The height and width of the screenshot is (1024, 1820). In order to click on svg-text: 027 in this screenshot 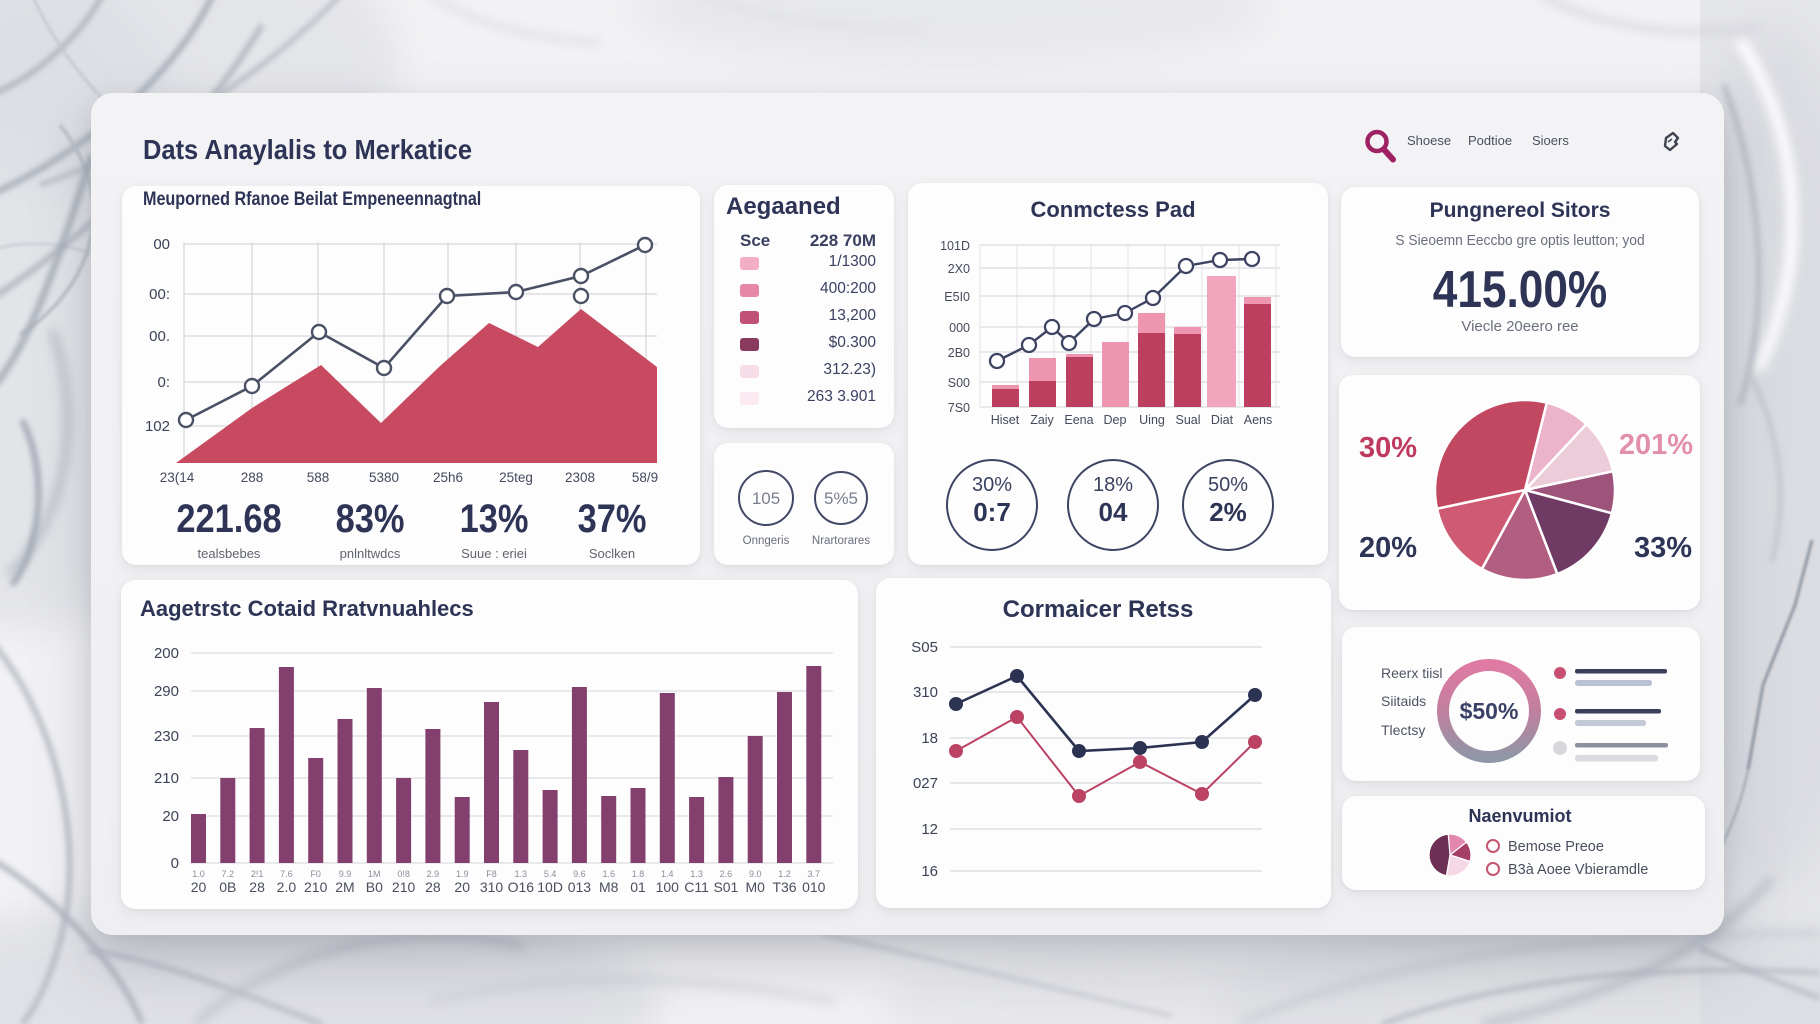, I will do `click(925, 783)`.